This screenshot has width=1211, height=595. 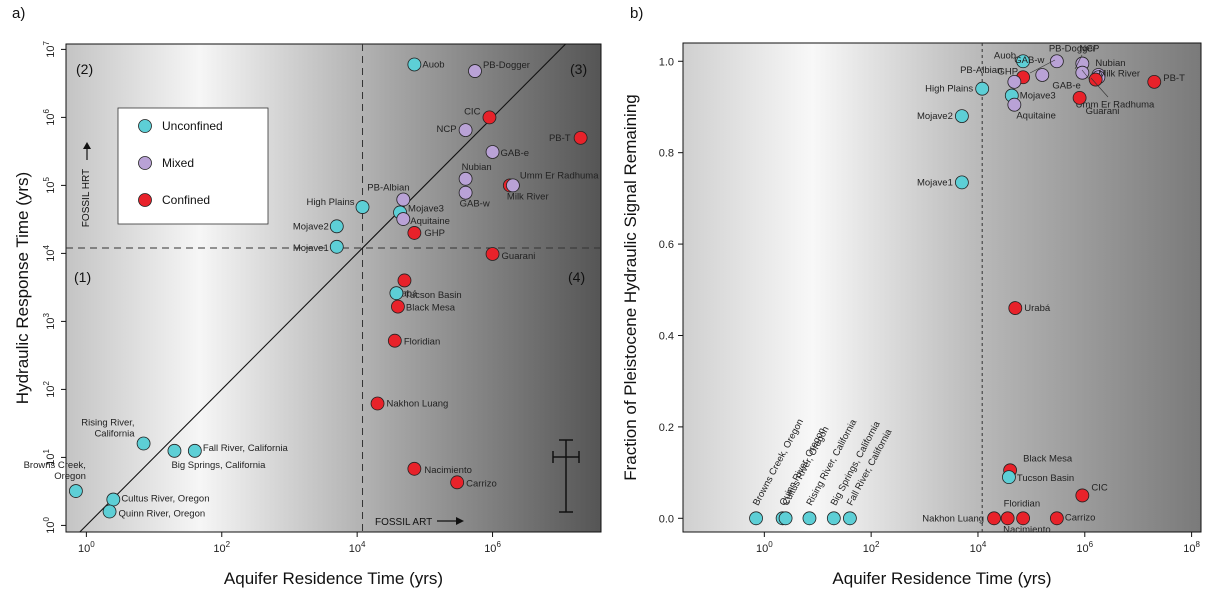 I want to click on point-label-a-urab: Urabá, so click(x=404, y=293).